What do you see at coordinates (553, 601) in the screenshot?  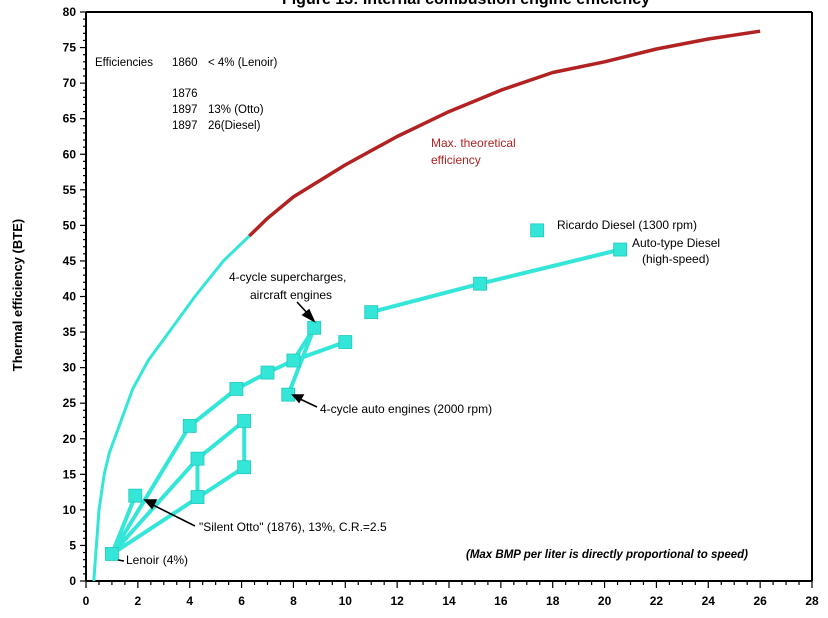 I see `x-tick-label: 18` at bounding box center [553, 601].